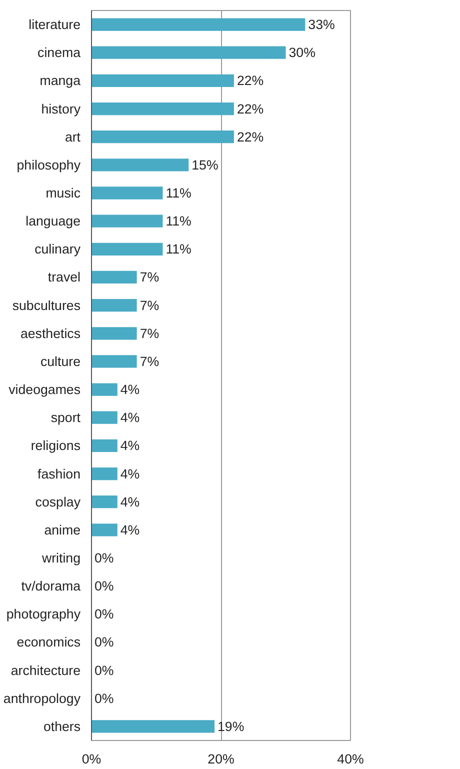 The image size is (460, 769). What do you see at coordinates (221, 759) in the screenshot?
I see `x-tick-label: 20%` at bounding box center [221, 759].